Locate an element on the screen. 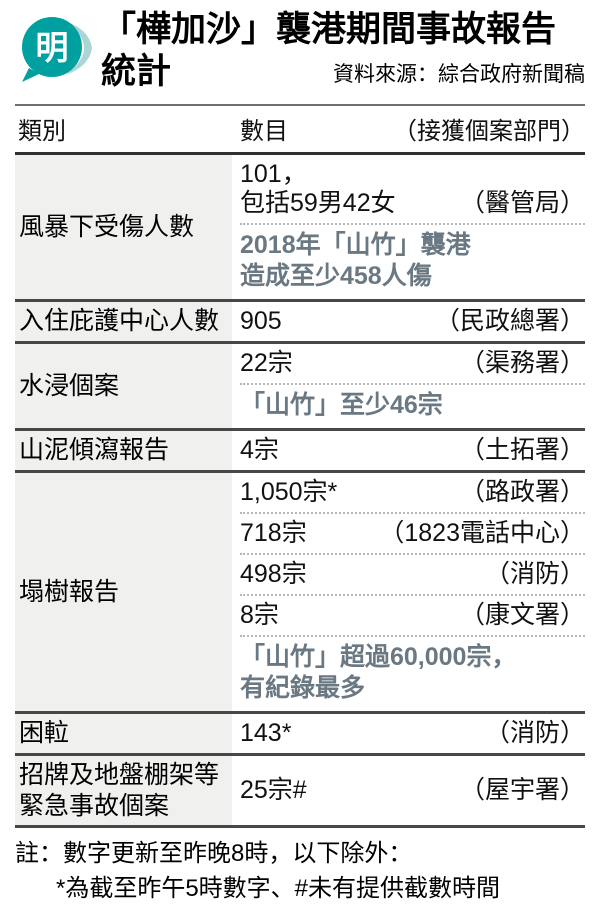  table-header-row: 類別 數目 （接獲個案部門） is located at coordinates (300, 130).